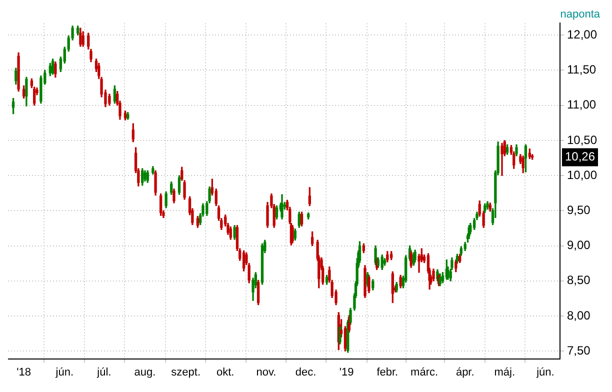 This screenshot has width=612, height=392. I want to click on x-tick-label: dec., so click(305, 372).